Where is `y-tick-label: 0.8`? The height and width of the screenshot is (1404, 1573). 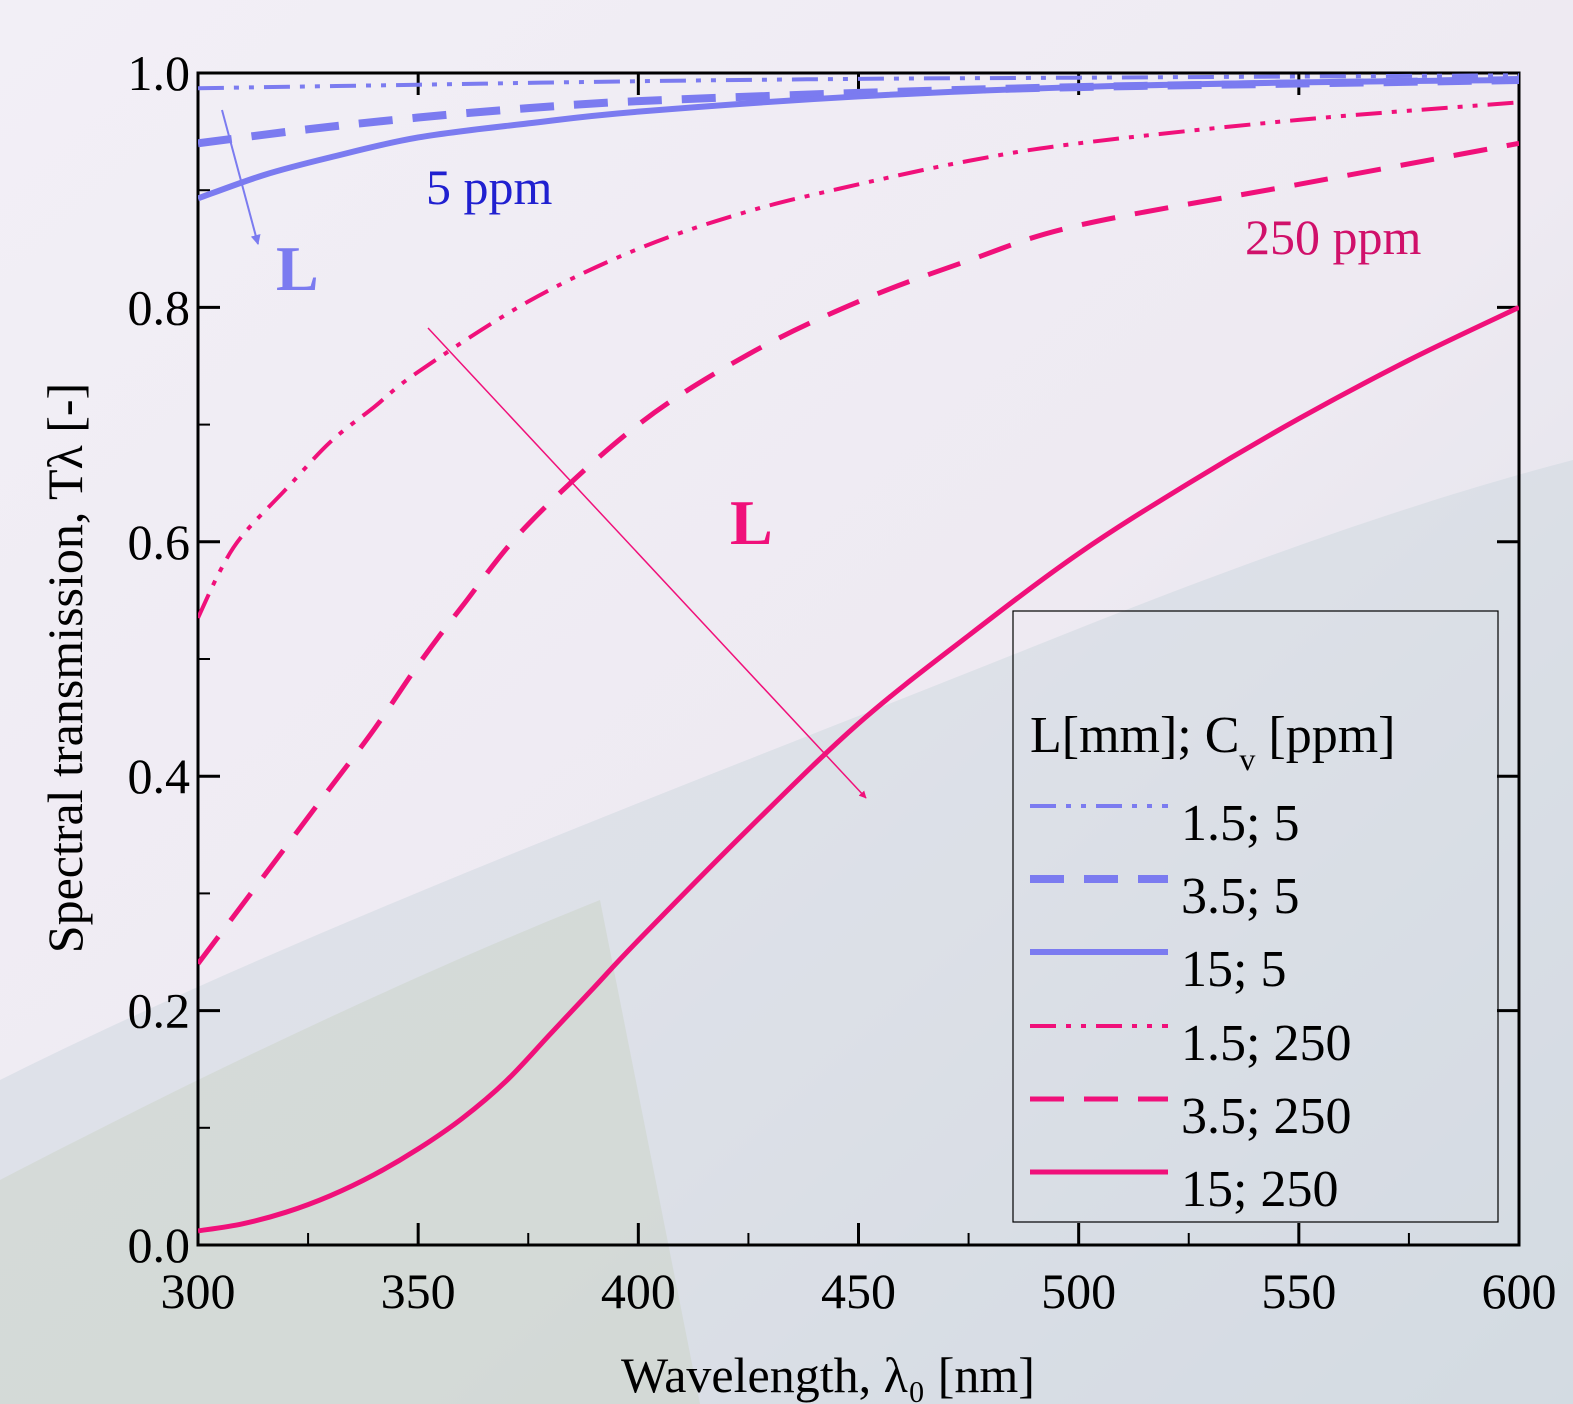
y-tick-label: 0.8 is located at coordinates (159, 307).